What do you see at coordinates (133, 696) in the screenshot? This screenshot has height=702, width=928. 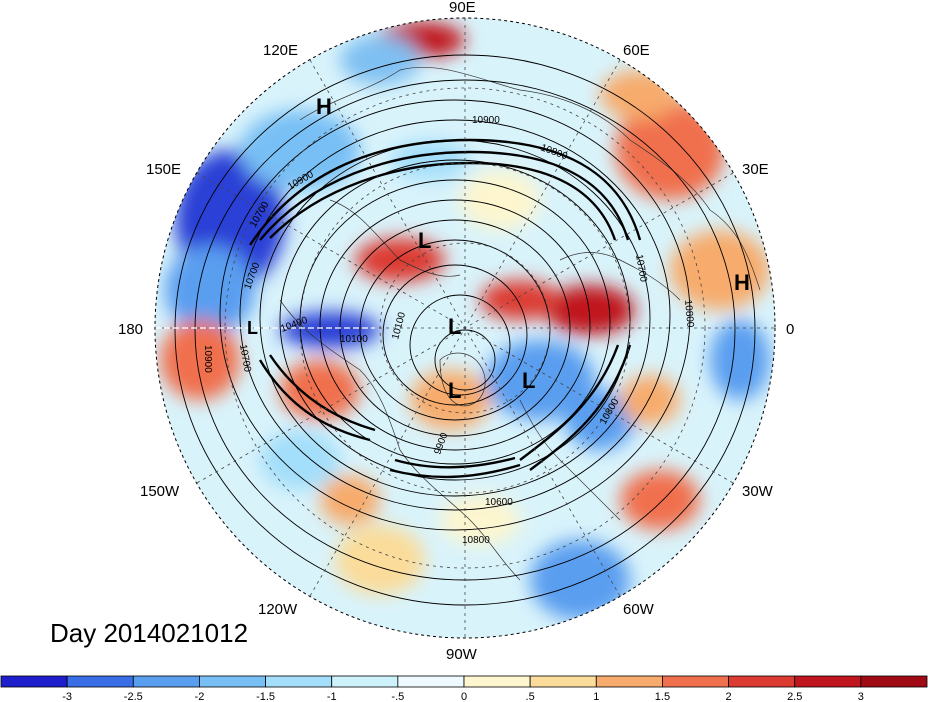 I see `colorbar-tick-label: -2.5` at bounding box center [133, 696].